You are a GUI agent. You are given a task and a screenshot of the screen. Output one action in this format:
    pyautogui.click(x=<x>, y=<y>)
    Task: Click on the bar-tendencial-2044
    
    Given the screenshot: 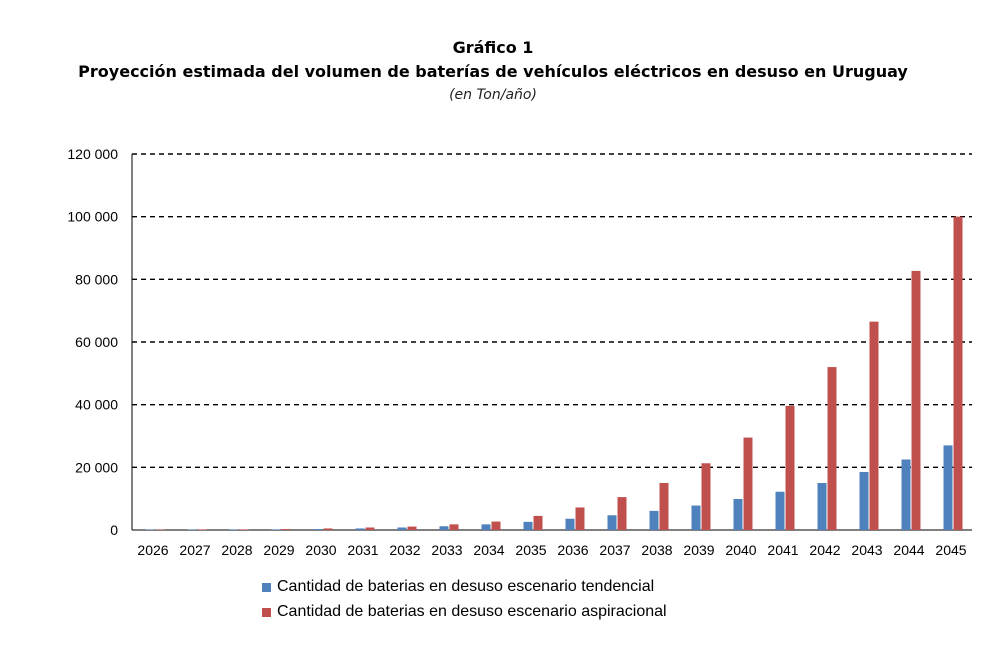 What is the action you would take?
    pyautogui.click(x=906, y=494)
    